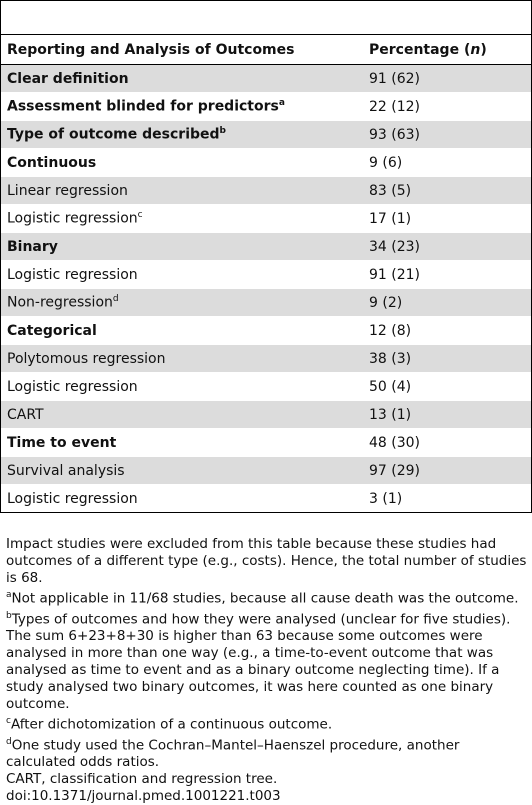 The height and width of the screenshot is (805, 532). Describe the element at coordinates (86, 358) in the screenshot. I see `label-text: Polytomous regression` at that location.